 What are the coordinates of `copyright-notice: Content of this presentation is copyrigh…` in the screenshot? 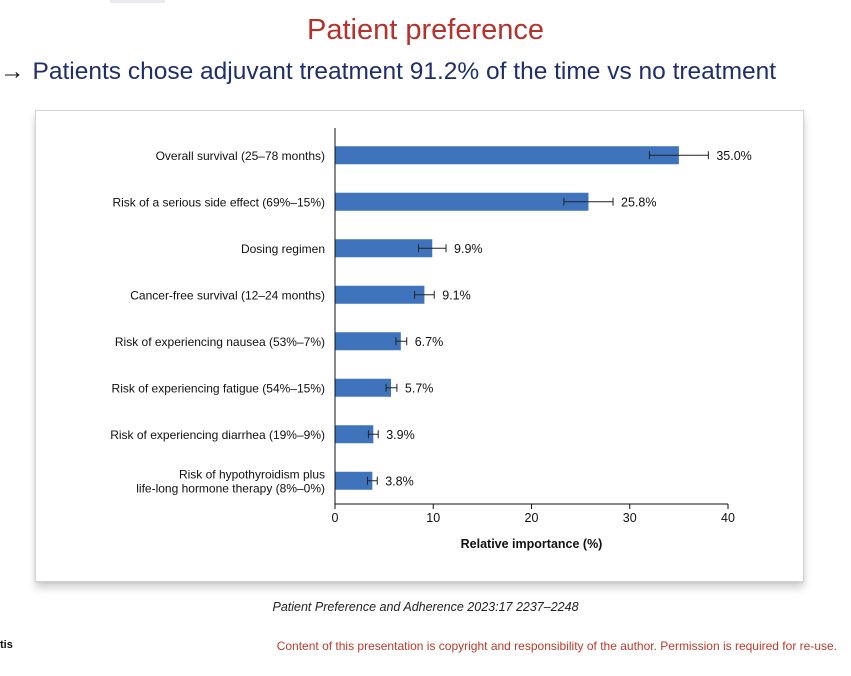 It's located at (556, 646).